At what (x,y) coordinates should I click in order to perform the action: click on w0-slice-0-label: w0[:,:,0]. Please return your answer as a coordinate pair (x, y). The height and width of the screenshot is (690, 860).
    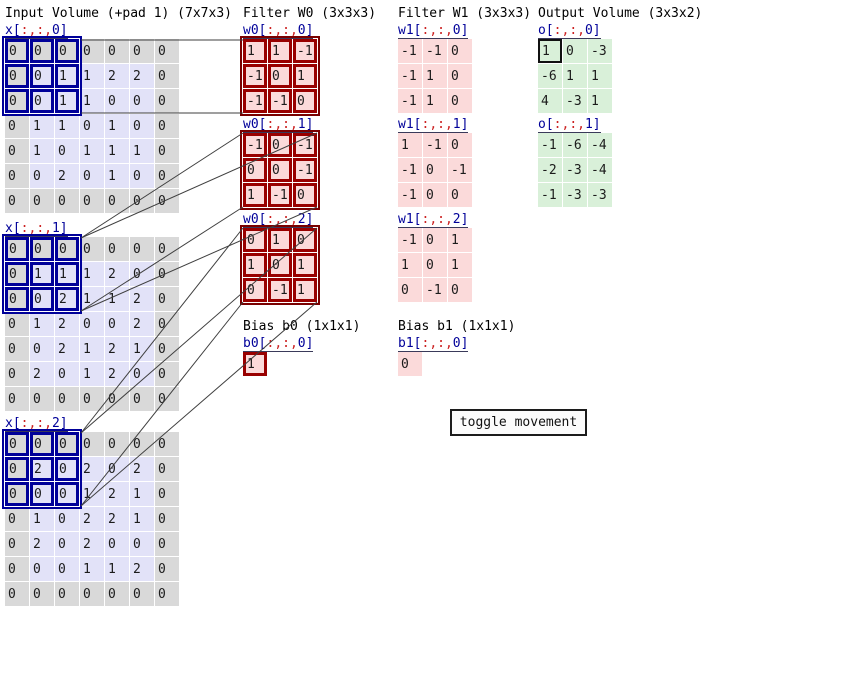
    Looking at the image, I should click on (278, 31).